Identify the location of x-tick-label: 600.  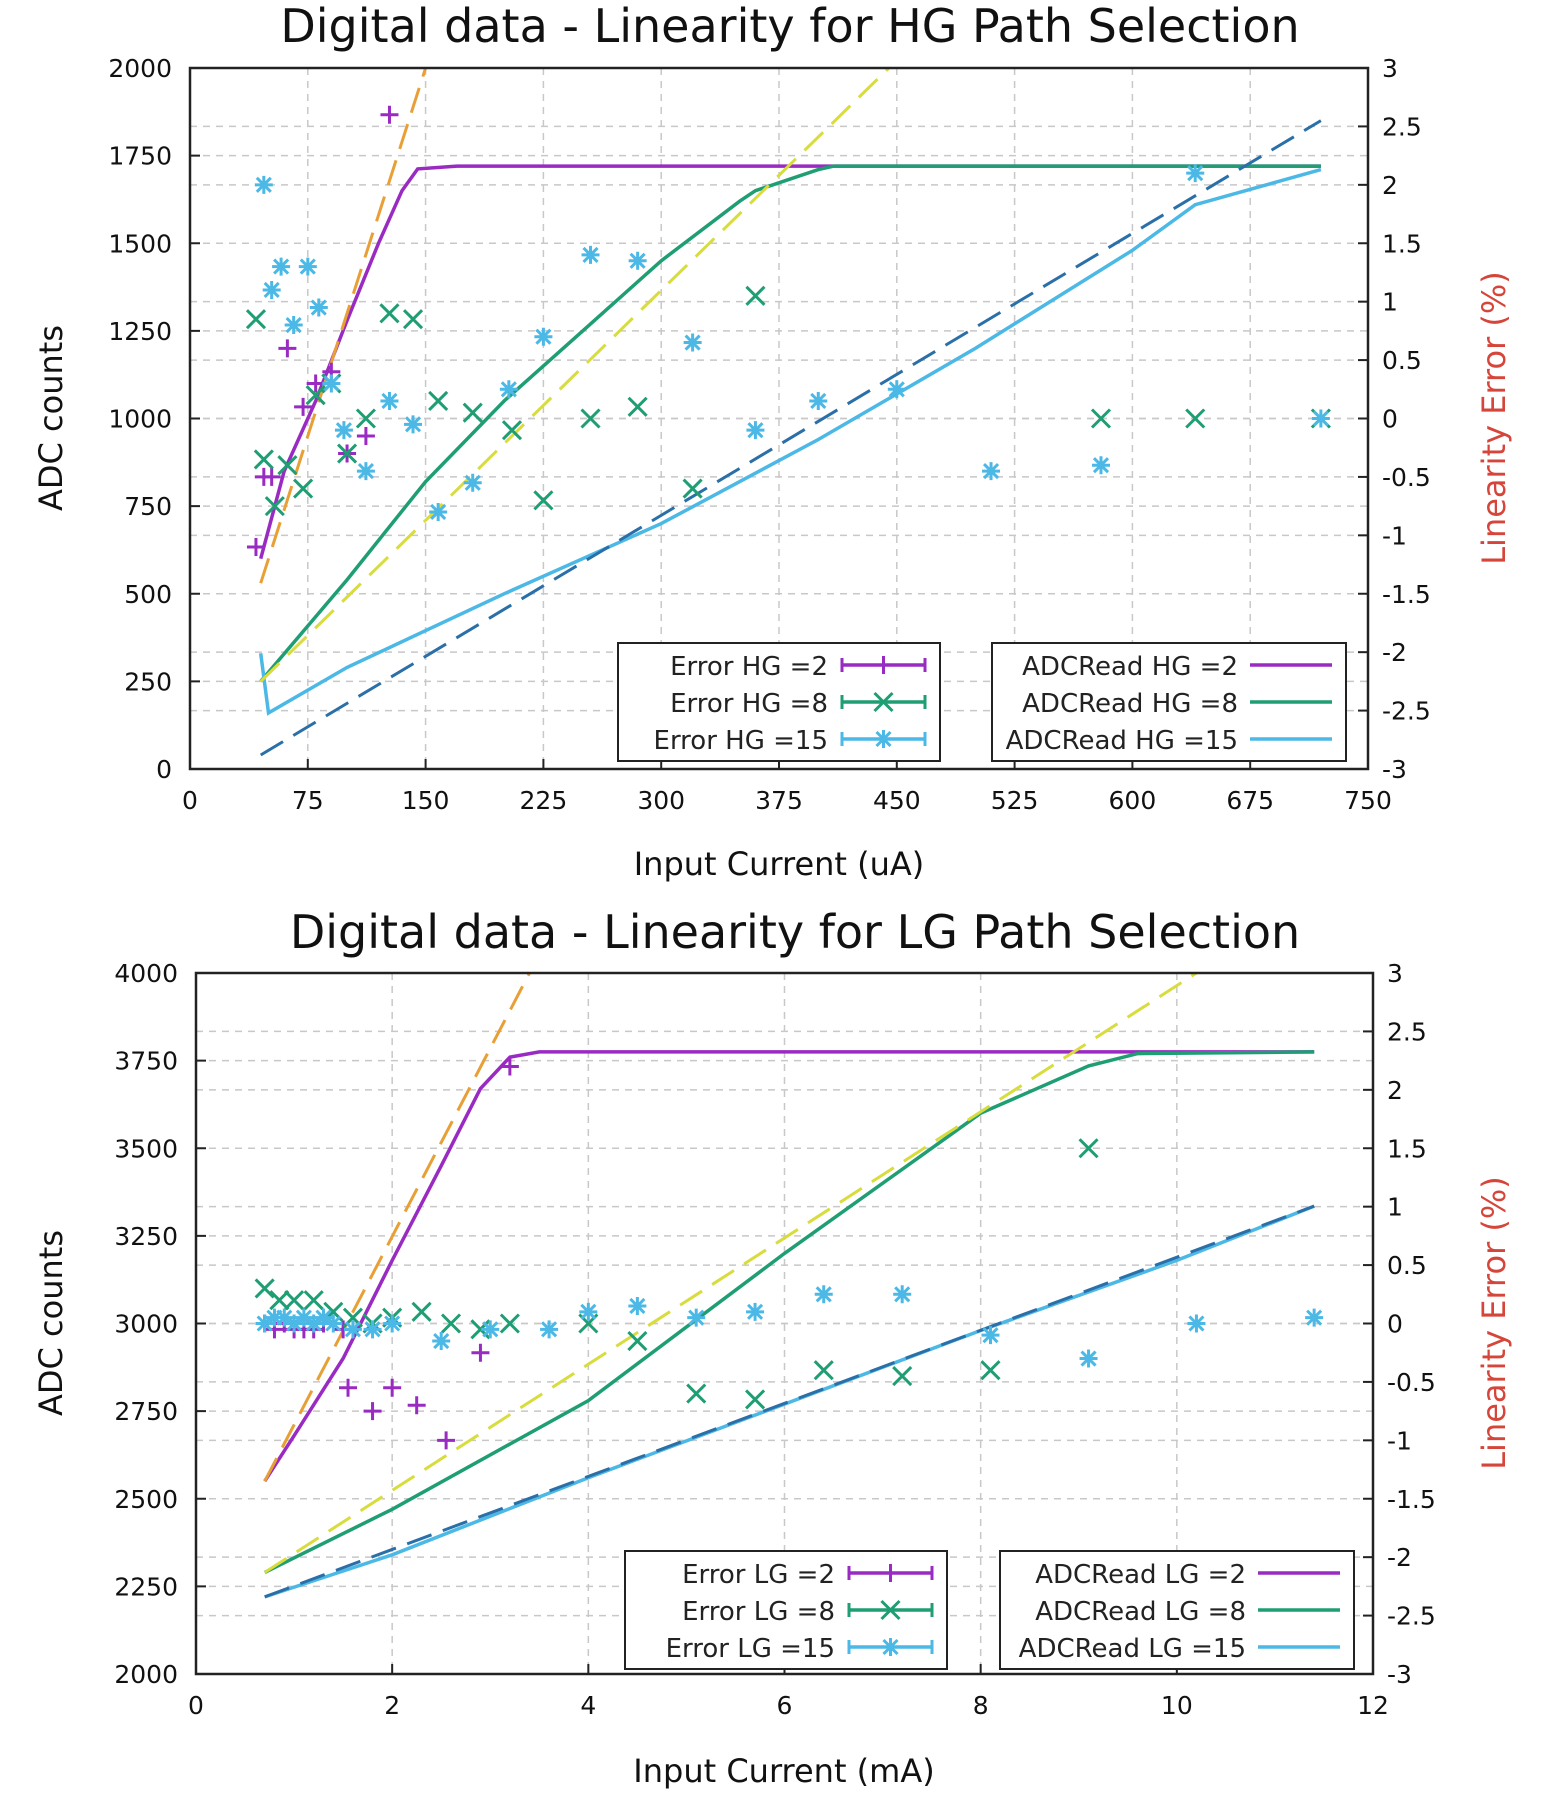
(1133, 800).